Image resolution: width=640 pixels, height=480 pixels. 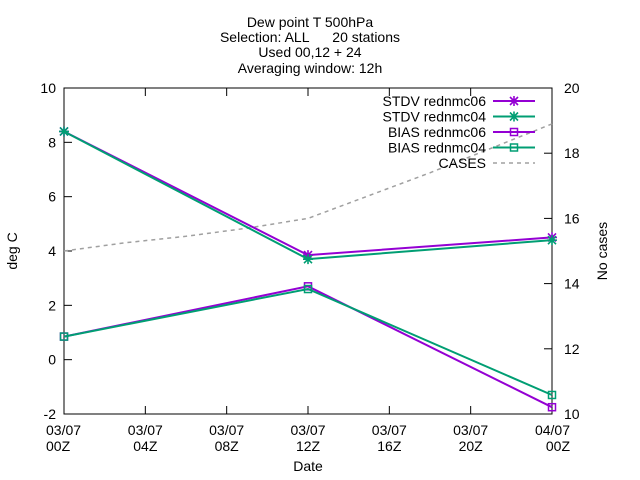 What do you see at coordinates (572, 153) in the screenshot?
I see `y2-tick-label: 18` at bounding box center [572, 153].